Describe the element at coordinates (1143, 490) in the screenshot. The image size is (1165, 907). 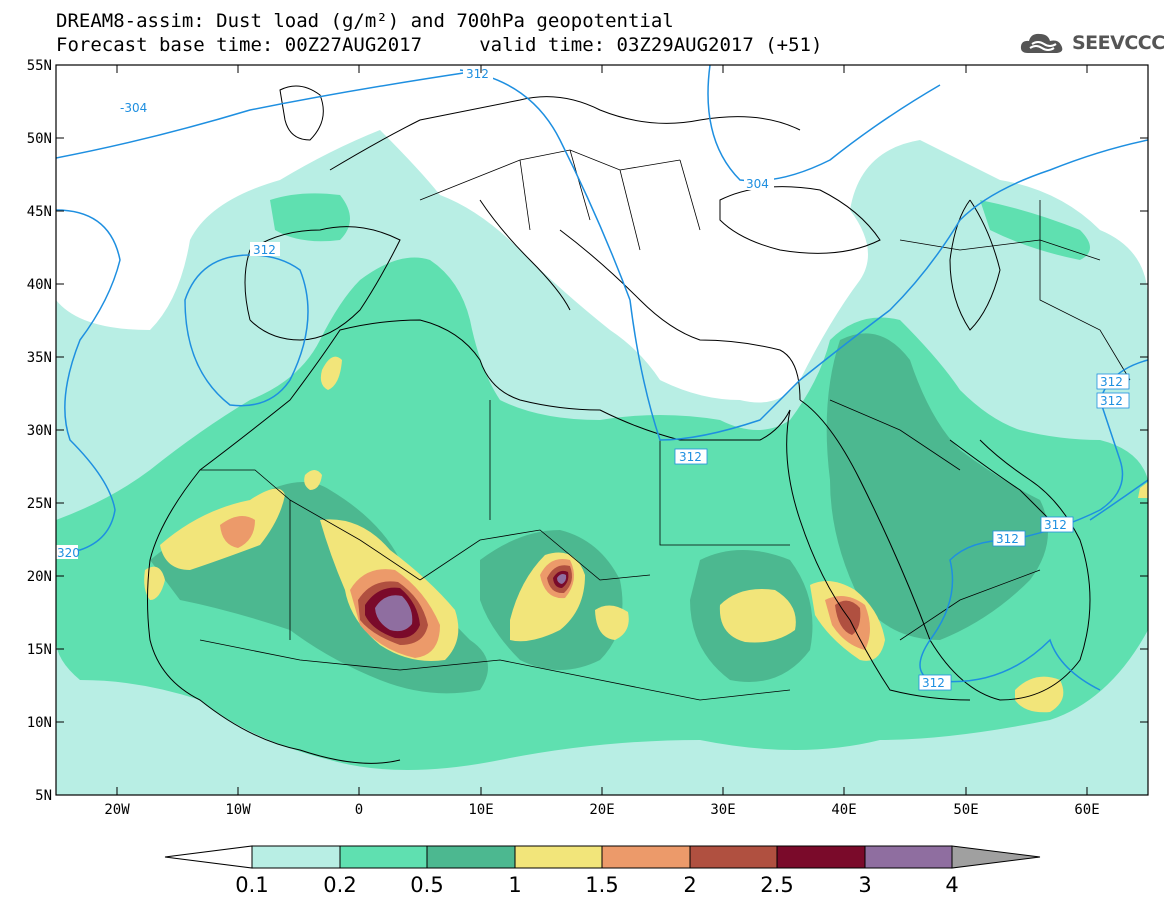
I see `dust-level-1-gulf` at that location.